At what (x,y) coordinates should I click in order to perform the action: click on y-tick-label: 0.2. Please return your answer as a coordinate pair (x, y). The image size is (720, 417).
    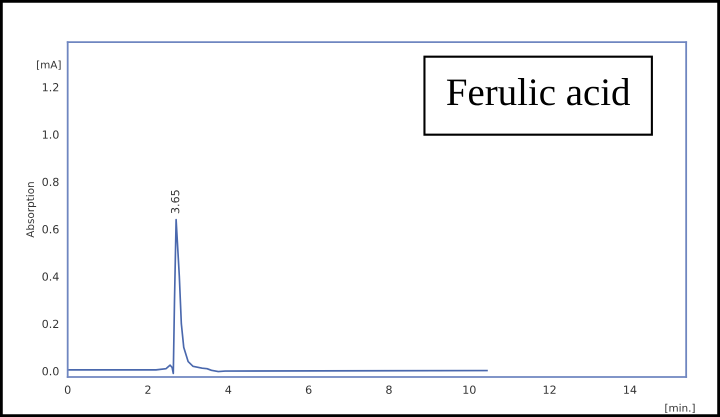
    Looking at the image, I should click on (50, 324).